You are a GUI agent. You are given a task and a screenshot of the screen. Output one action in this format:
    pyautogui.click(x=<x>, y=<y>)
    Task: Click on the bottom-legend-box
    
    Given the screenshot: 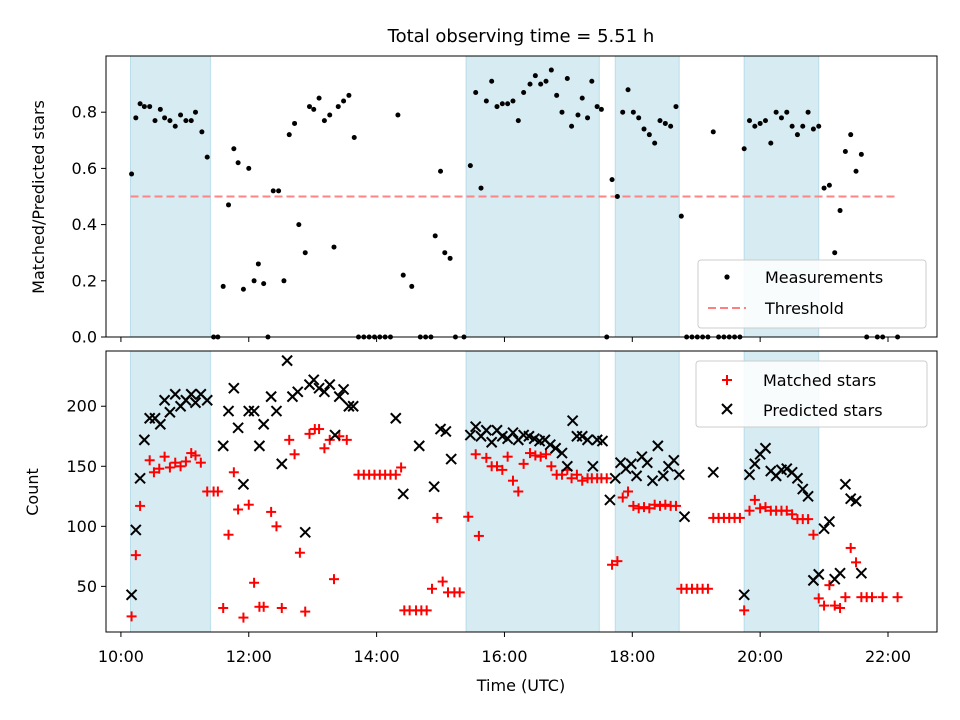 What is the action you would take?
    pyautogui.click(x=811, y=394)
    